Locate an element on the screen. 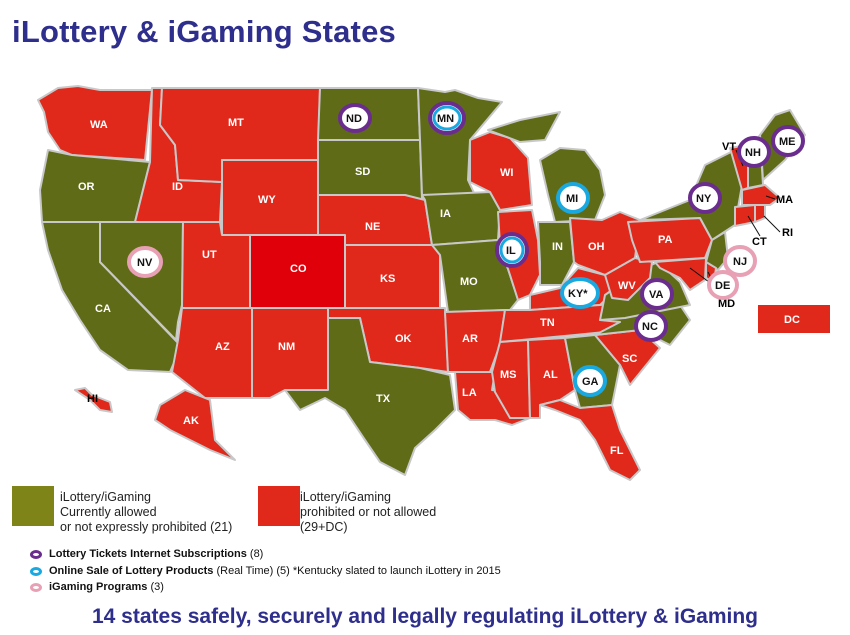 The height and width of the screenshot is (635, 850). label-wv: WV is located at coordinates (627, 286).